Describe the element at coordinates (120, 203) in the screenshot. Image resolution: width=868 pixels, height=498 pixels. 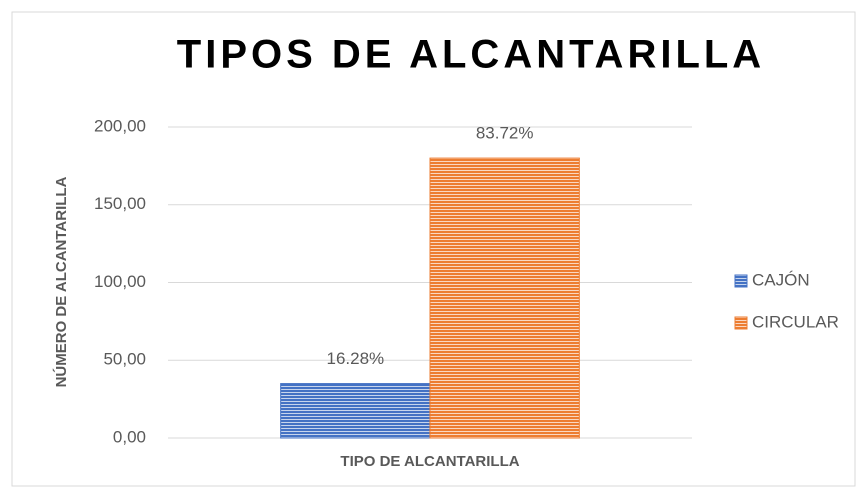
I see `y-tick-label: 150,00` at that location.